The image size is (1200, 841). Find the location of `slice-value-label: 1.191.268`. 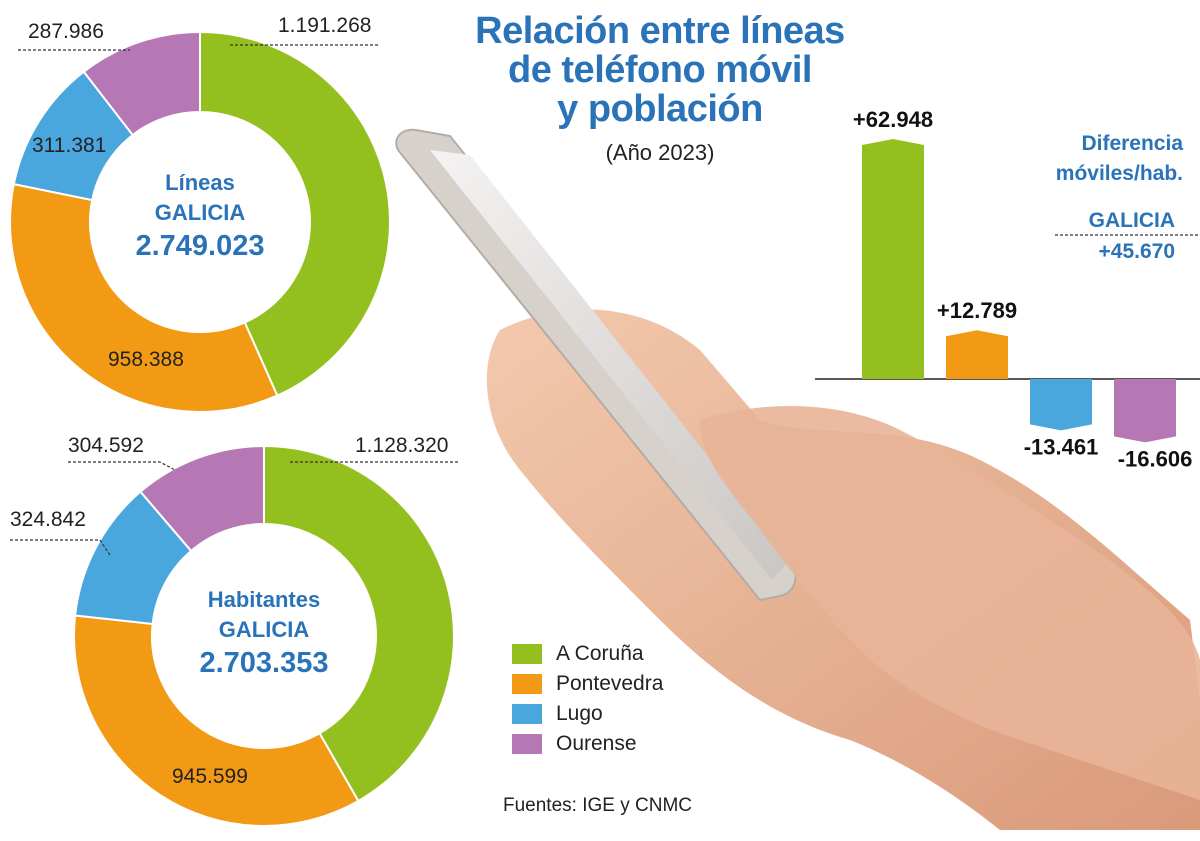

slice-value-label: 1.191.268 is located at coordinates (324, 25).